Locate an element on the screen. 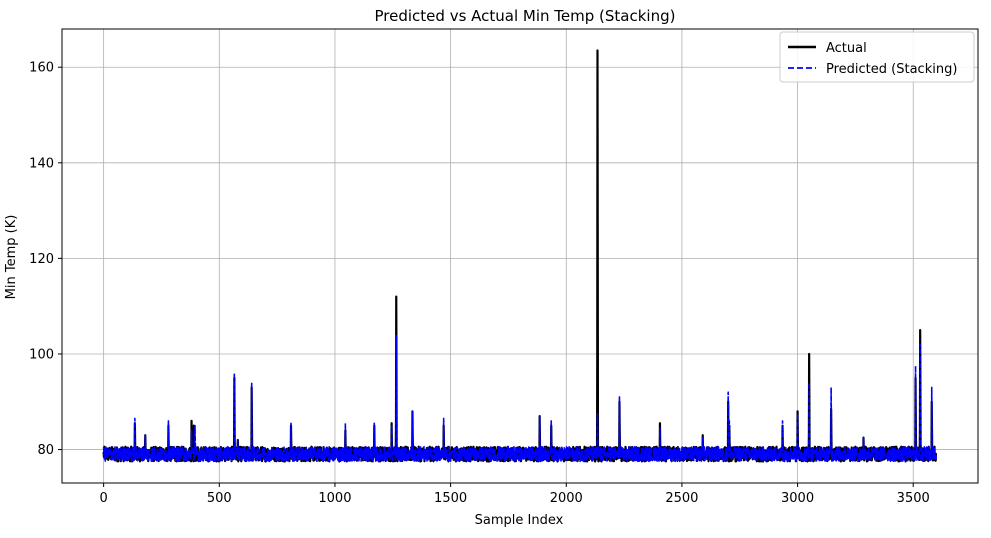  y-tick-label: 160 is located at coordinates (41, 68).